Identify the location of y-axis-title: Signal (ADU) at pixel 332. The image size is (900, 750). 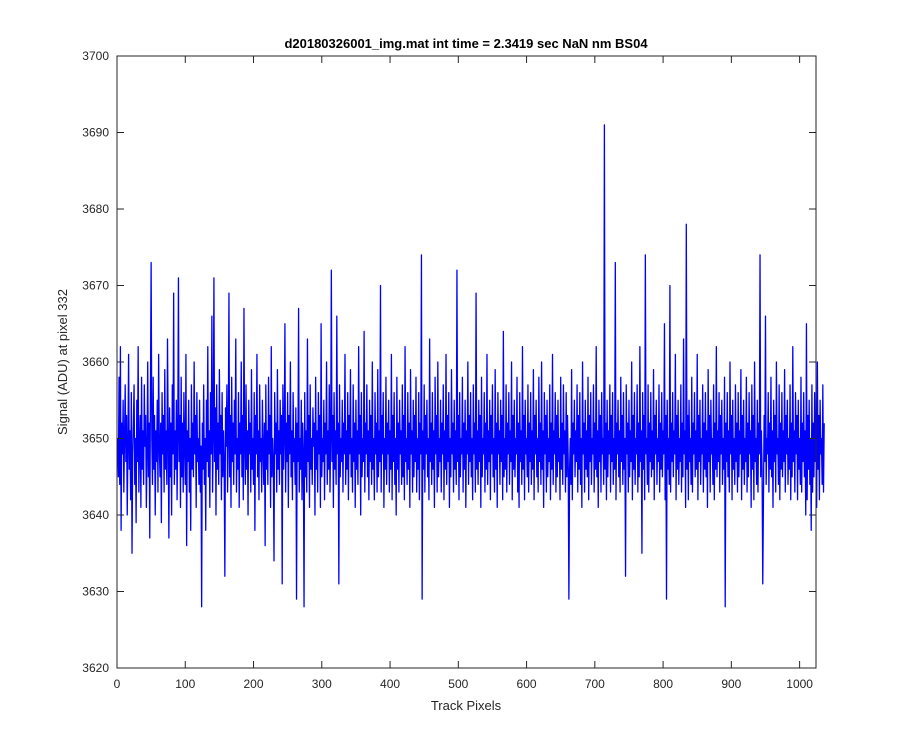
(62, 362).